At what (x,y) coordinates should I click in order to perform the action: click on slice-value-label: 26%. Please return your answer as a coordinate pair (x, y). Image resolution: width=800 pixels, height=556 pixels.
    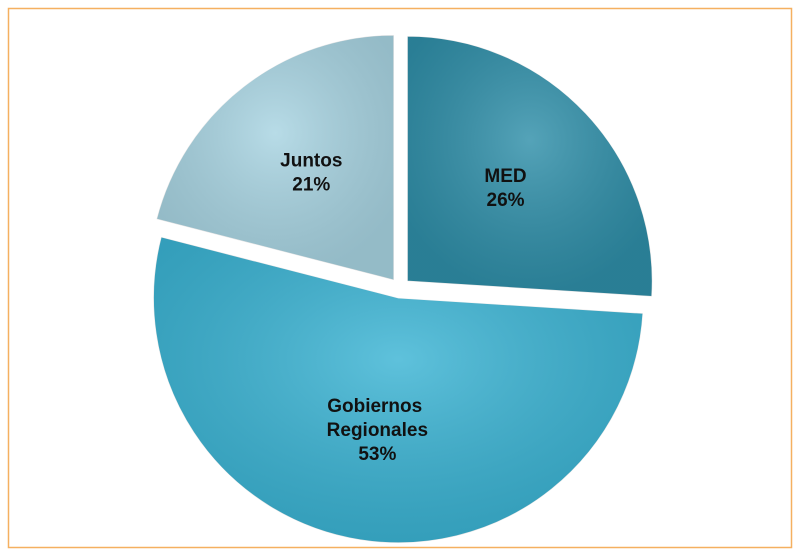
    Looking at the image, I should click on (506, 200).